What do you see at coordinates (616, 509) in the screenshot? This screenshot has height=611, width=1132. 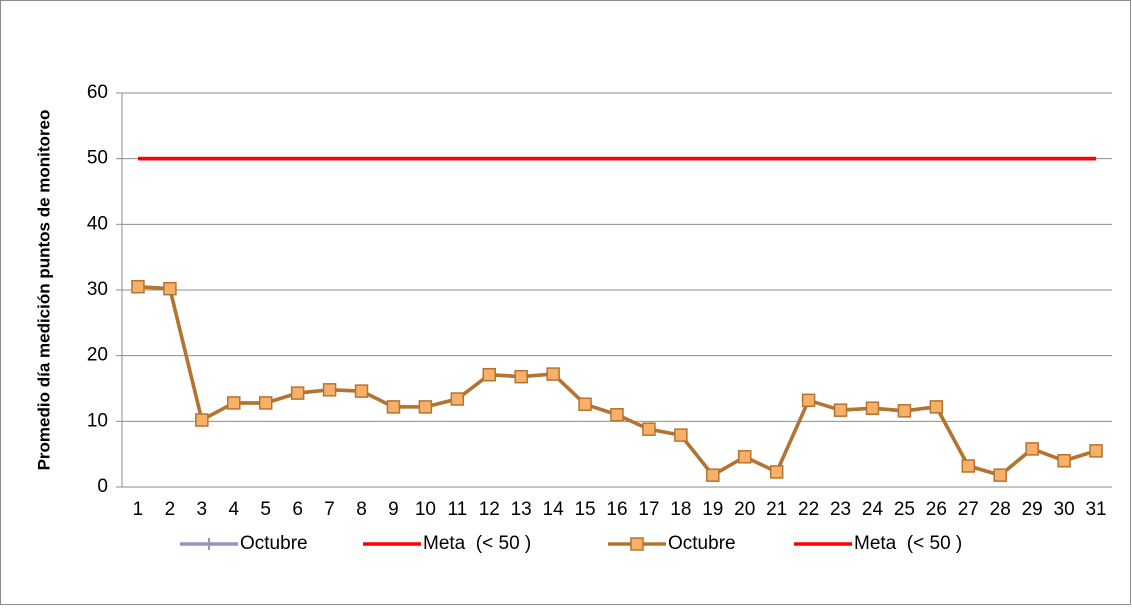 I see `x-tick-label: 16` at bounding box center [616, 509].